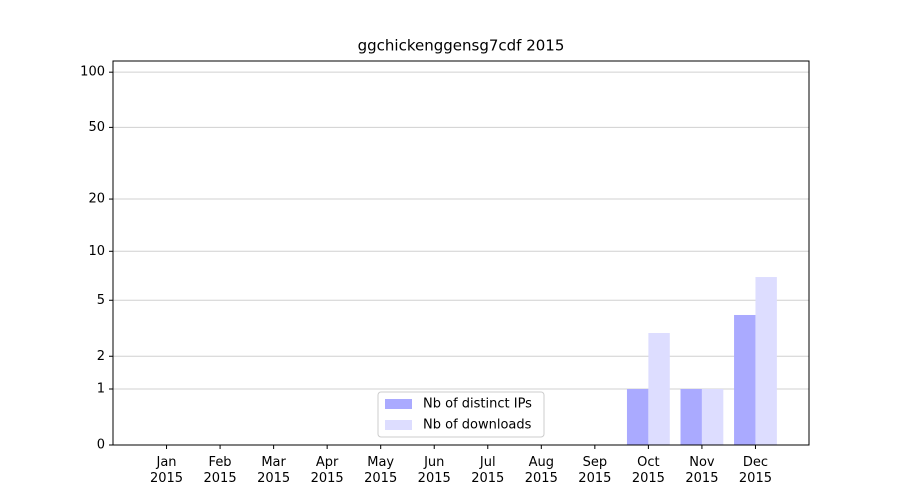  Describe the element at coordinates (380, 470) in the screenshot. I see `x-tick-label: May 2015` at that location.